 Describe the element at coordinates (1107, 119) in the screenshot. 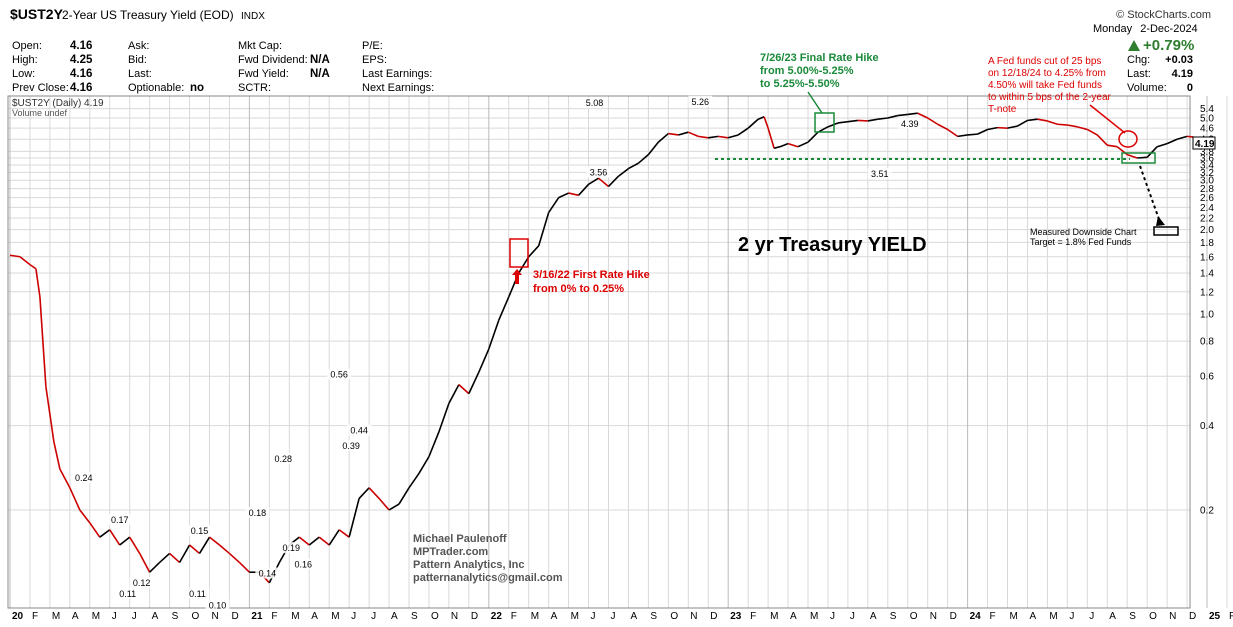

I see `fed-cut-pointer` at that location.